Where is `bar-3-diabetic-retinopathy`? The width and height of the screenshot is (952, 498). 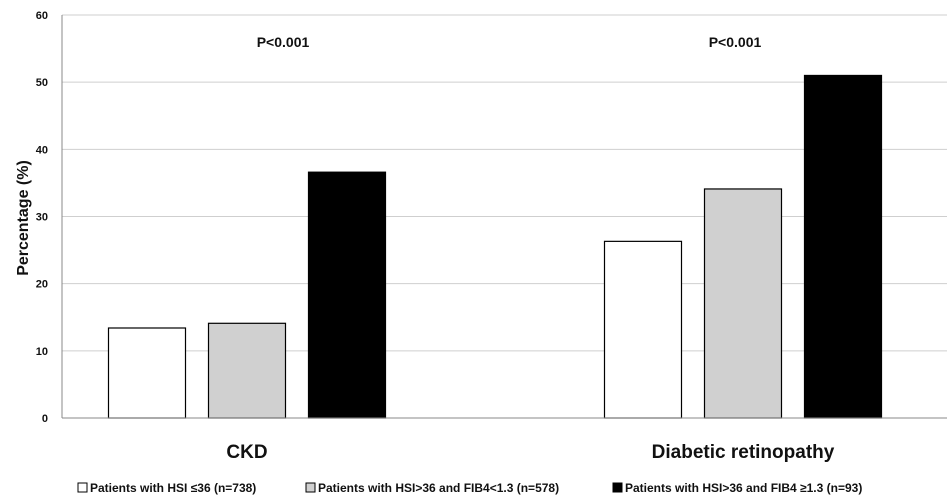 bar-3-diabetic-retinopathy is located at coordinates (843, 246).